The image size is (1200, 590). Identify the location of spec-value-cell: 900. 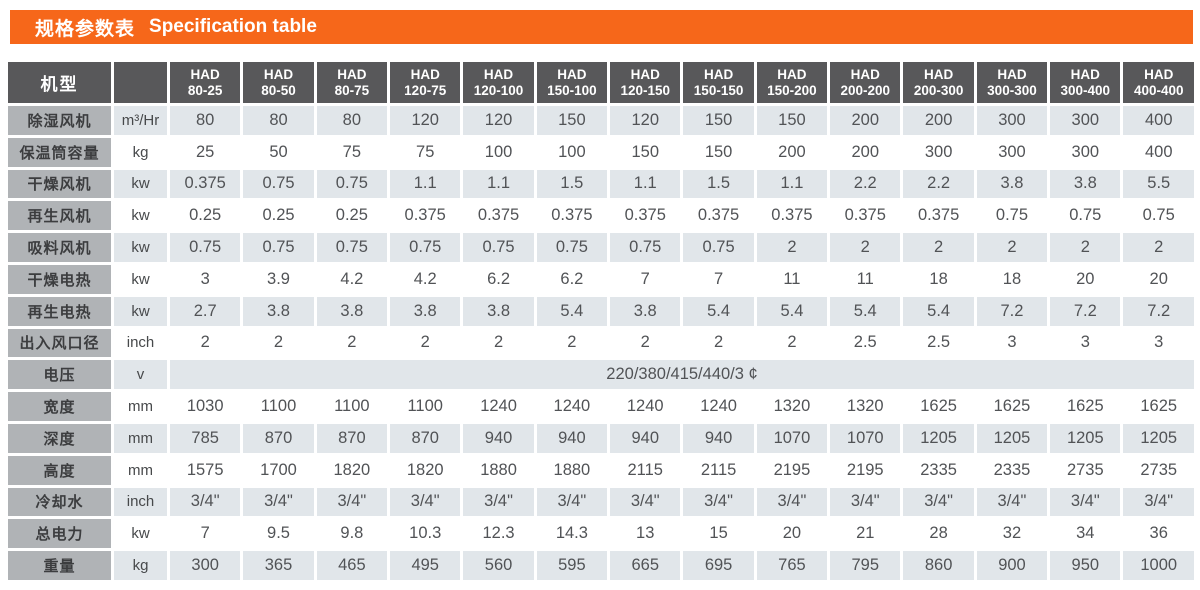
(1012, 565).